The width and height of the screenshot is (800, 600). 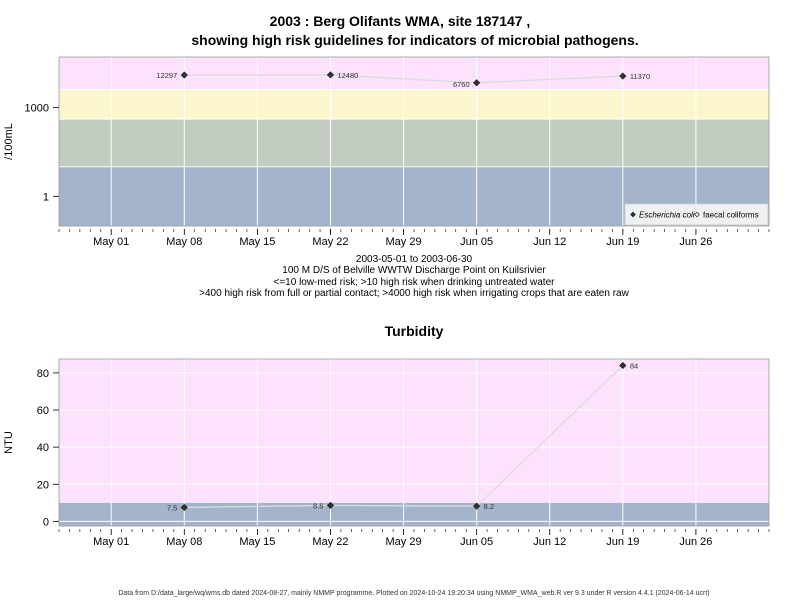 What do you see at coordinates (166, 75) in the screenshot?
I see `data-label: 12297` at bounding box center [166, 75].